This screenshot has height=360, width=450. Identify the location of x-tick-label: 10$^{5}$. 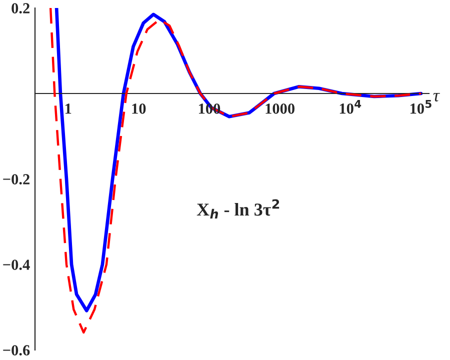
(421, 107).